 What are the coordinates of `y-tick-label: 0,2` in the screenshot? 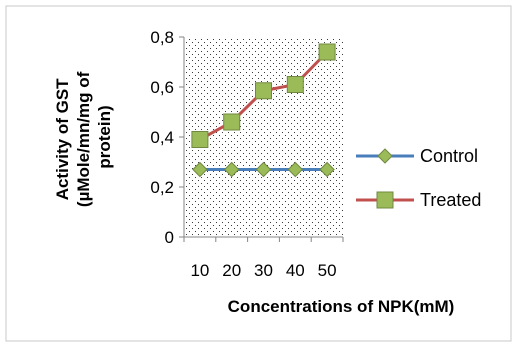 It's located at (162, 187).